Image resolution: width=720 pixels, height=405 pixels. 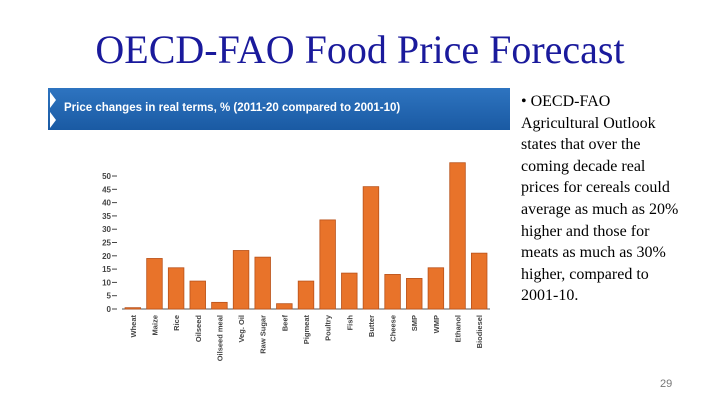 What do you see at coordinates (106, 203) in the screenshot?
I see `y-tick-label: 40` at bounding box center [106, 203].